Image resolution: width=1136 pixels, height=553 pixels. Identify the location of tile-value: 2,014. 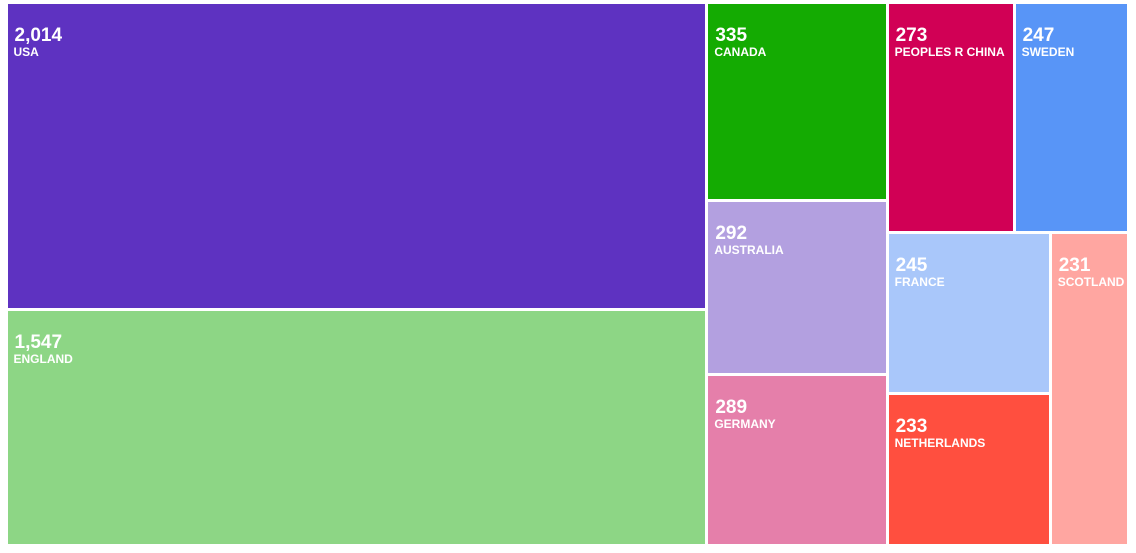
(38, 35).